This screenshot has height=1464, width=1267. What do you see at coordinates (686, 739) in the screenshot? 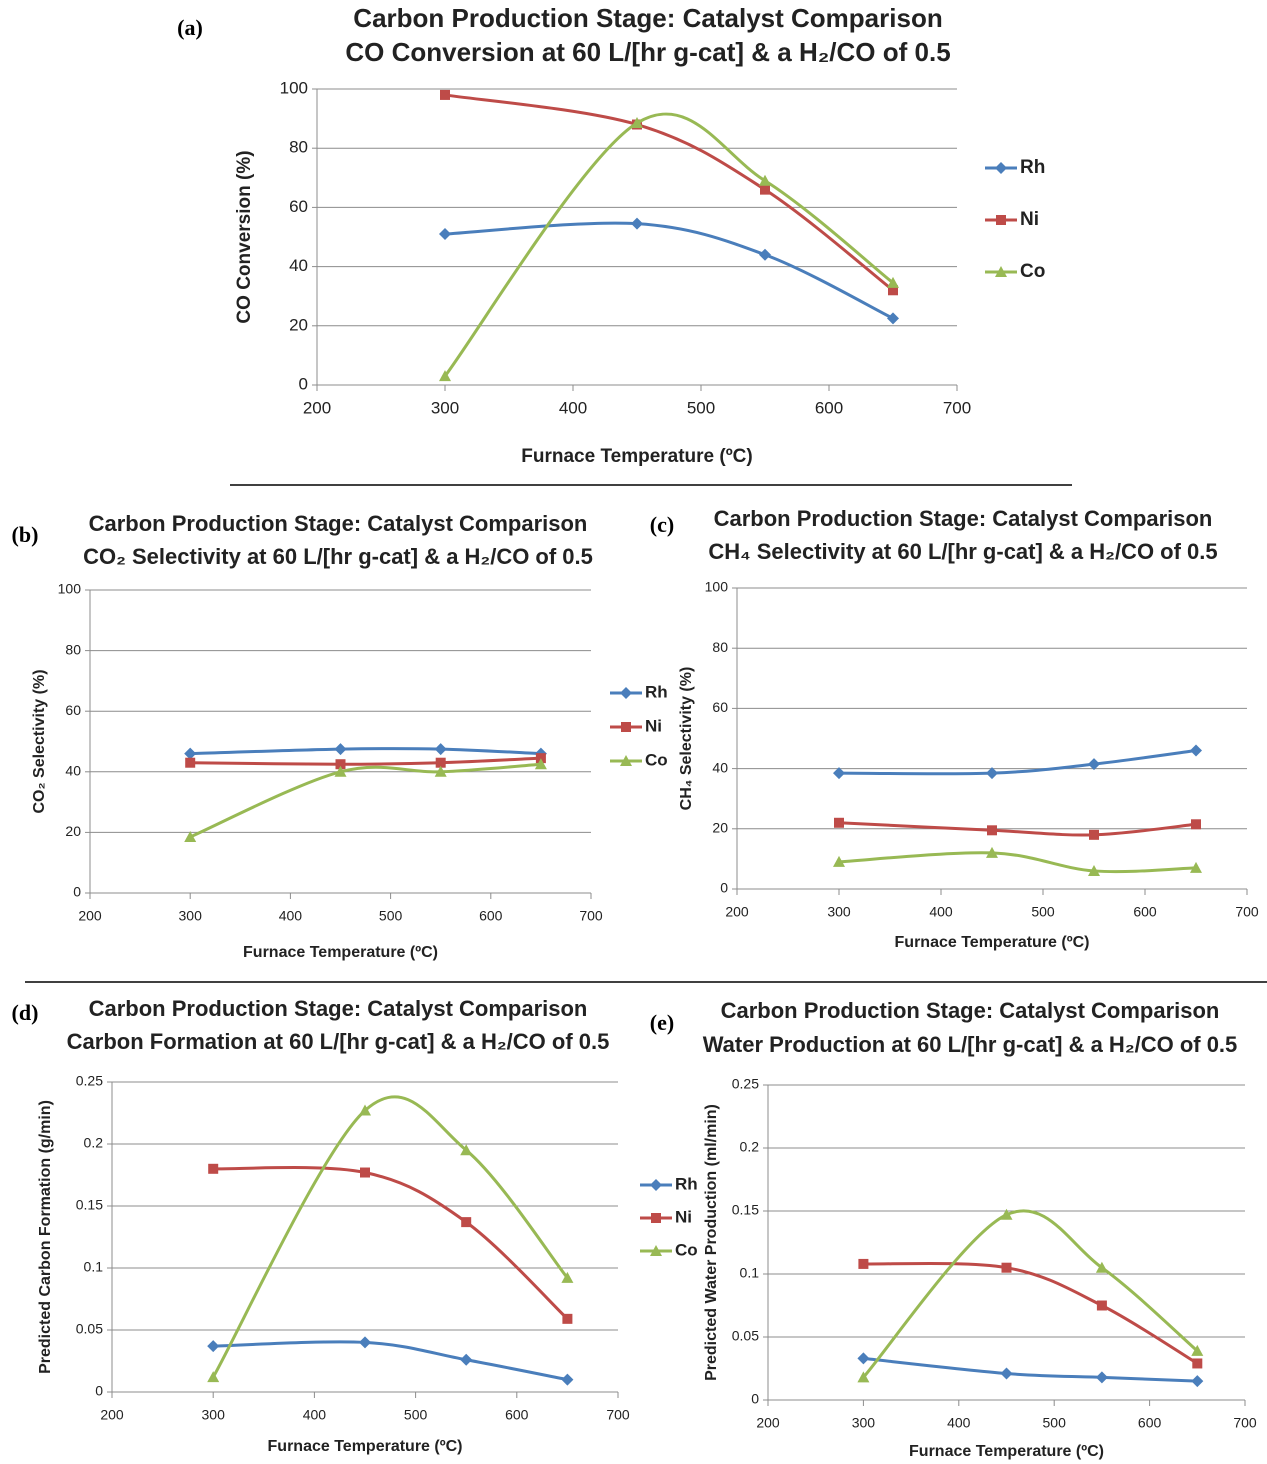
I see `y-axis-title: CH₄ Selectivity (%)` at bounding box center [686, 739].